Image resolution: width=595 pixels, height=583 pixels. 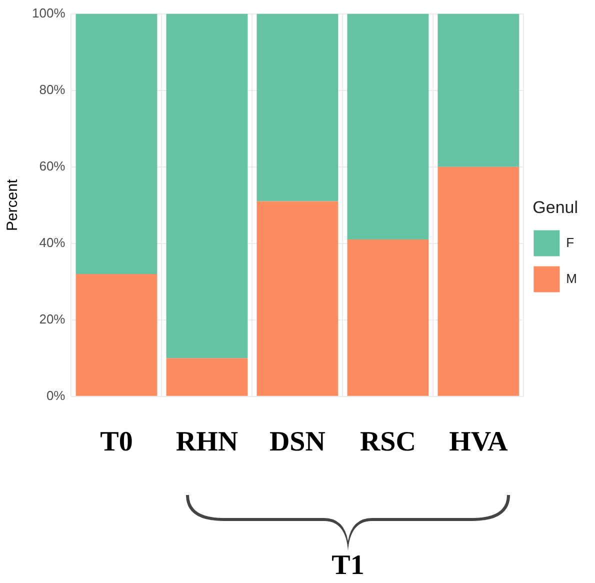 I want to click on x-tick-label: T0, so click(x=116, y=442).